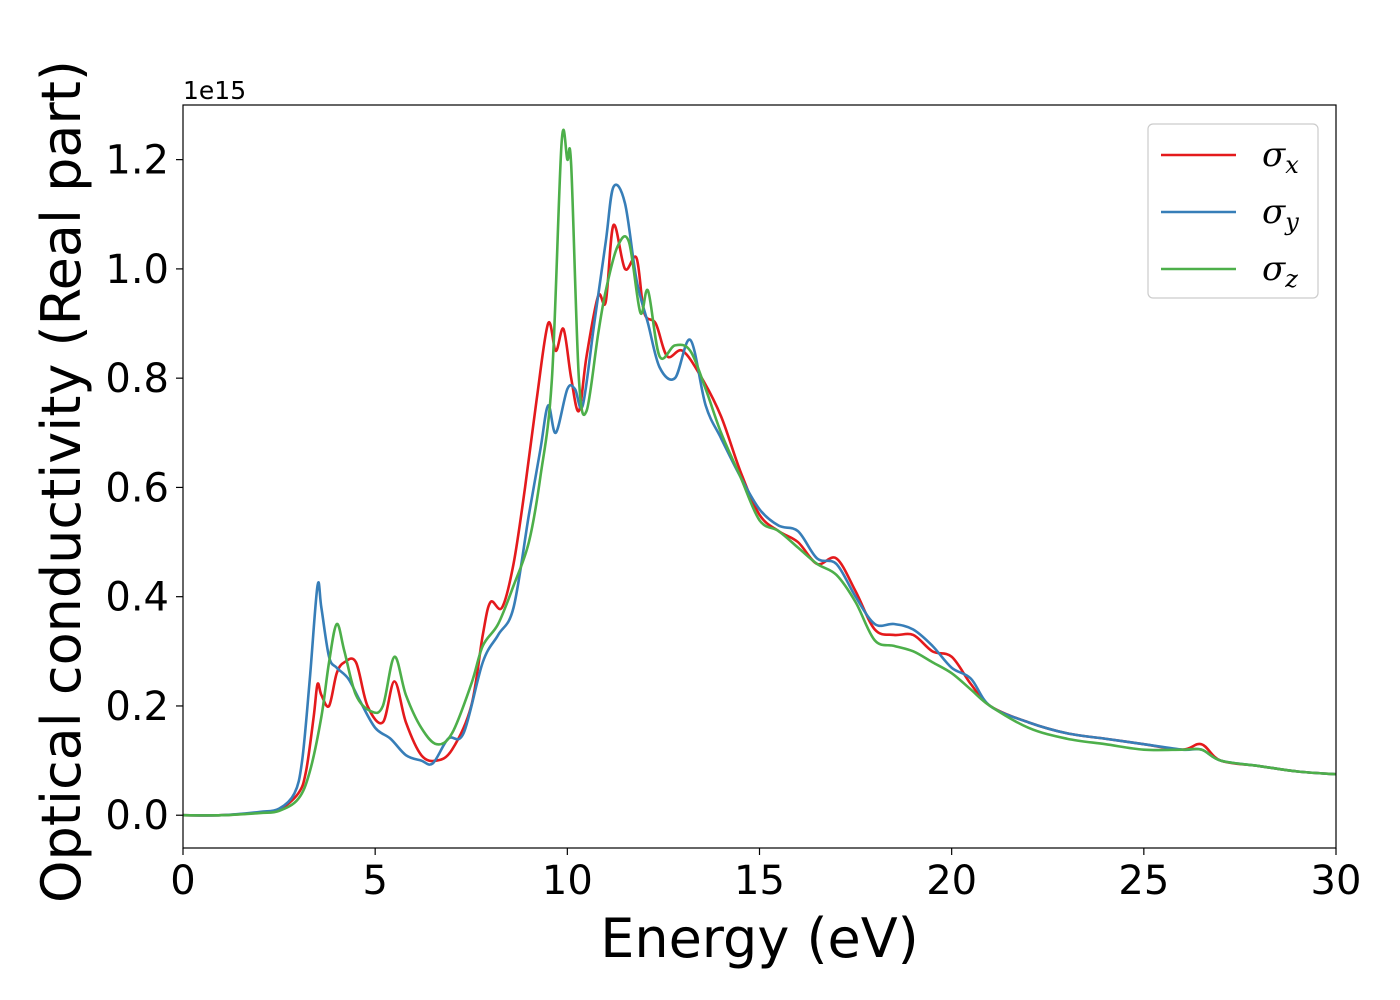  What do you see at coordinates (1280, 271) in the screenshot?
I see `legend-label-sigma-z: σz` at bounding box center [1280, 271].